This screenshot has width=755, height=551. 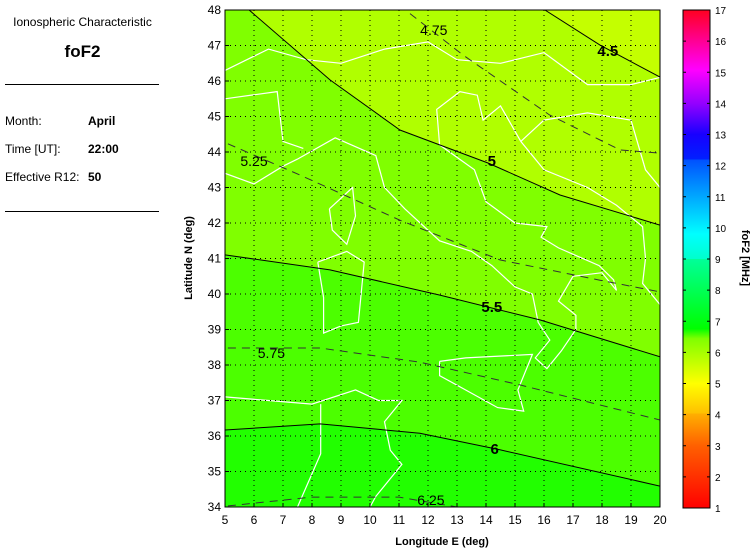 What do you see at coordinates (215, 188) in the screenshot?
I see `y-tick-label: 43` at bounding box center [215, 188].